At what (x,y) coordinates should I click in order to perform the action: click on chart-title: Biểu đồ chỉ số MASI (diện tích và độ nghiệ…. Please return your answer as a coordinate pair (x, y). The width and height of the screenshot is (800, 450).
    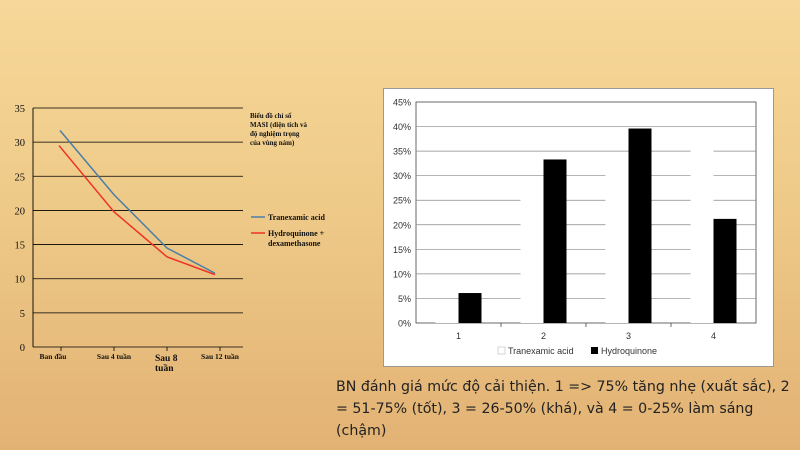
    Looking at the image, I should click on (278, 129).